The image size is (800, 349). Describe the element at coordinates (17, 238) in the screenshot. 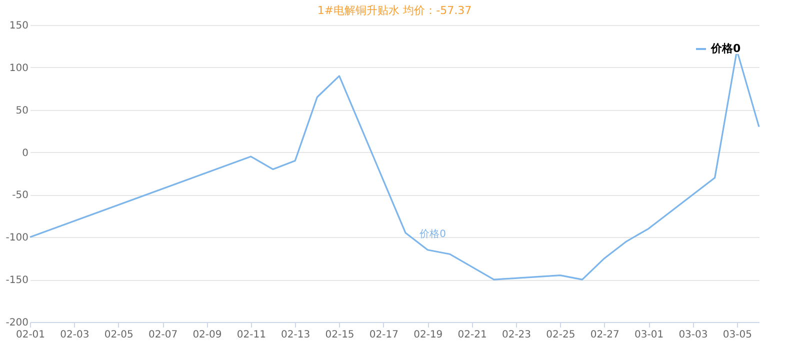

I see `y-tick-label: -100` at that location.